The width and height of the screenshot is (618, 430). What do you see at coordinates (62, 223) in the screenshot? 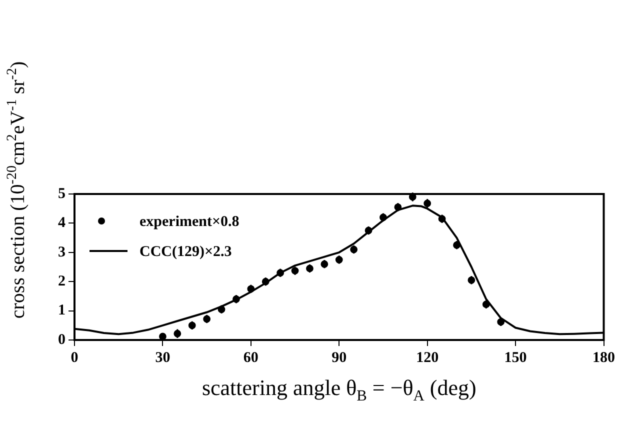
I see `y-tick-label: 4` at bounding box center [62, 223].